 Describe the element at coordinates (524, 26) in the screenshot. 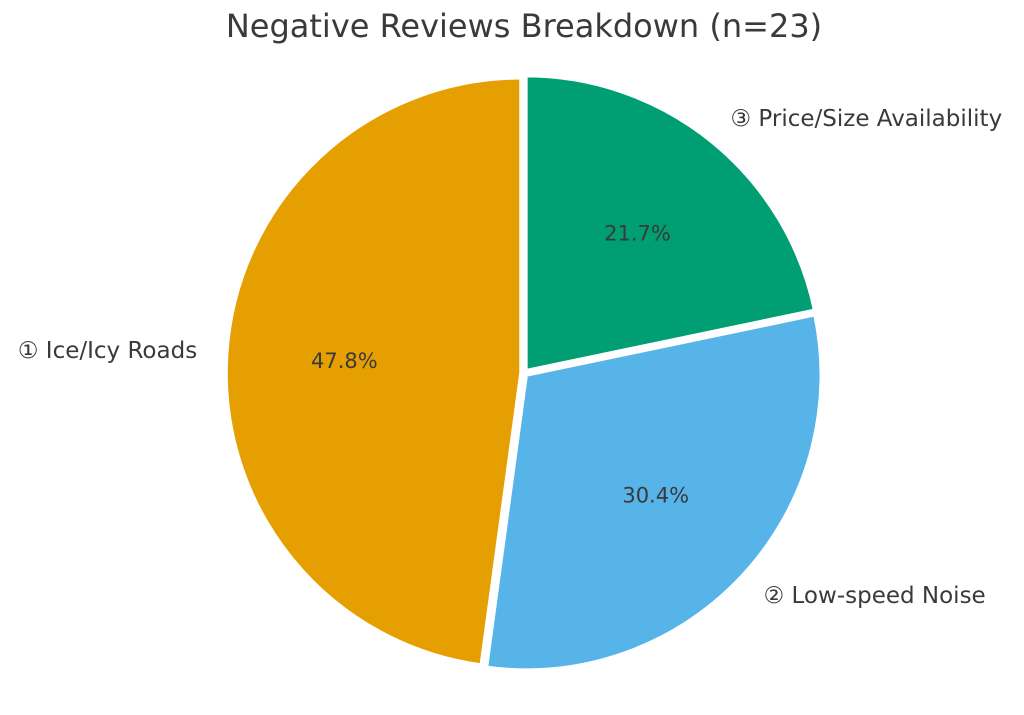

I see `chart-title: Negative Reviews Breakdown (n=23)` at that location.